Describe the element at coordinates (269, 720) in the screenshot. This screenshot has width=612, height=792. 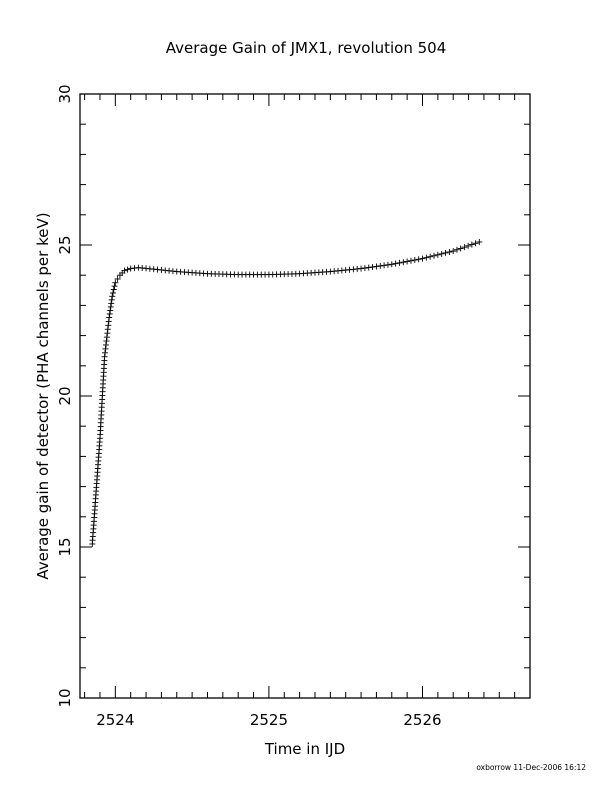
I see `x-tick-label: 2525` at that location.